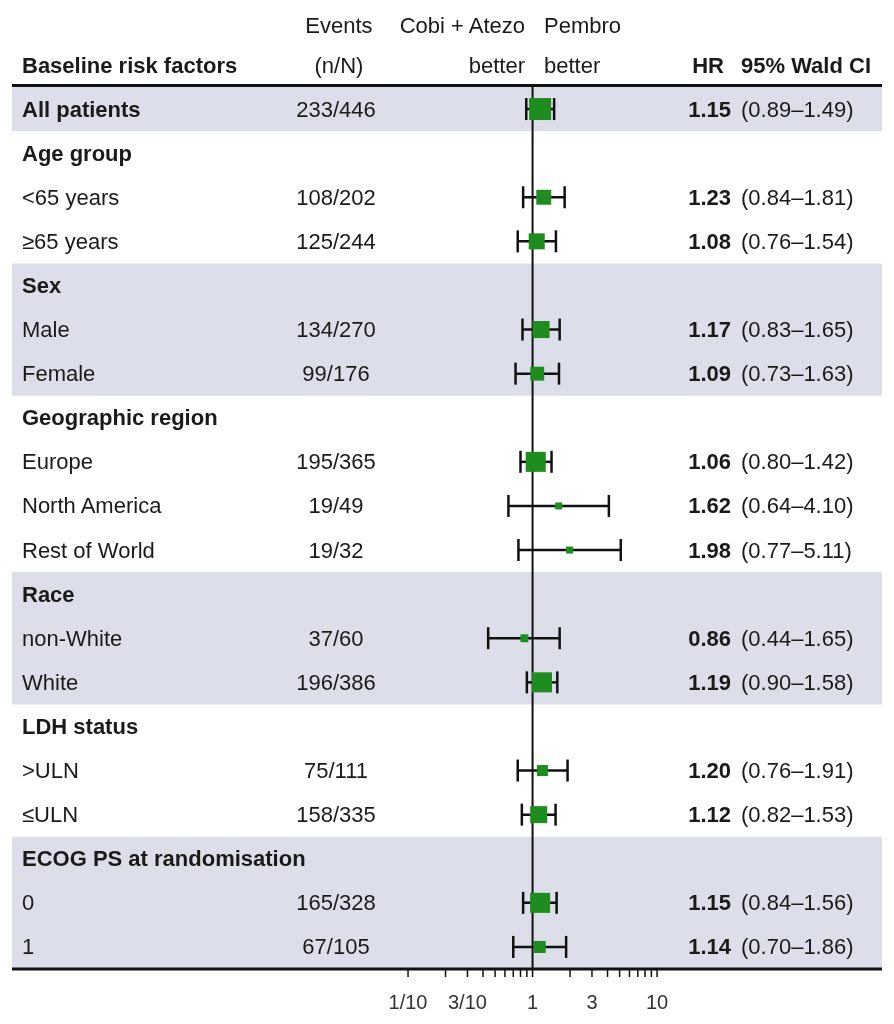 The width and height of the screenshot is (894, 1024). I want to click on annotation: (0.64–4.10), so click(797, 506).